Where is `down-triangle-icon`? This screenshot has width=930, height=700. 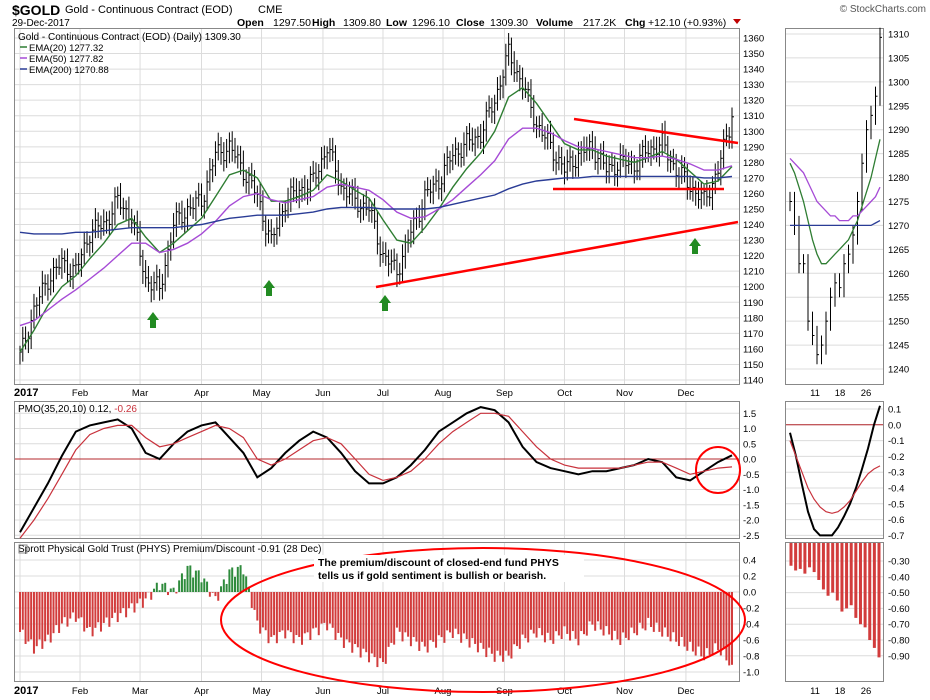 down-triangle-icon is located at coordinates (737, 21).